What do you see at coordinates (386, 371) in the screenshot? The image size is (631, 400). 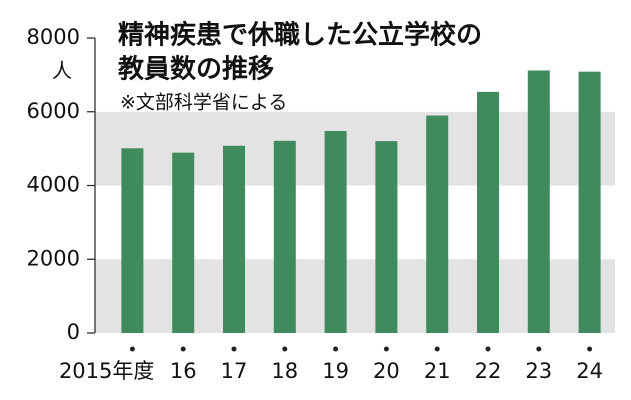 I see `x-tick-label: 20` at bounding box center [386, 371].